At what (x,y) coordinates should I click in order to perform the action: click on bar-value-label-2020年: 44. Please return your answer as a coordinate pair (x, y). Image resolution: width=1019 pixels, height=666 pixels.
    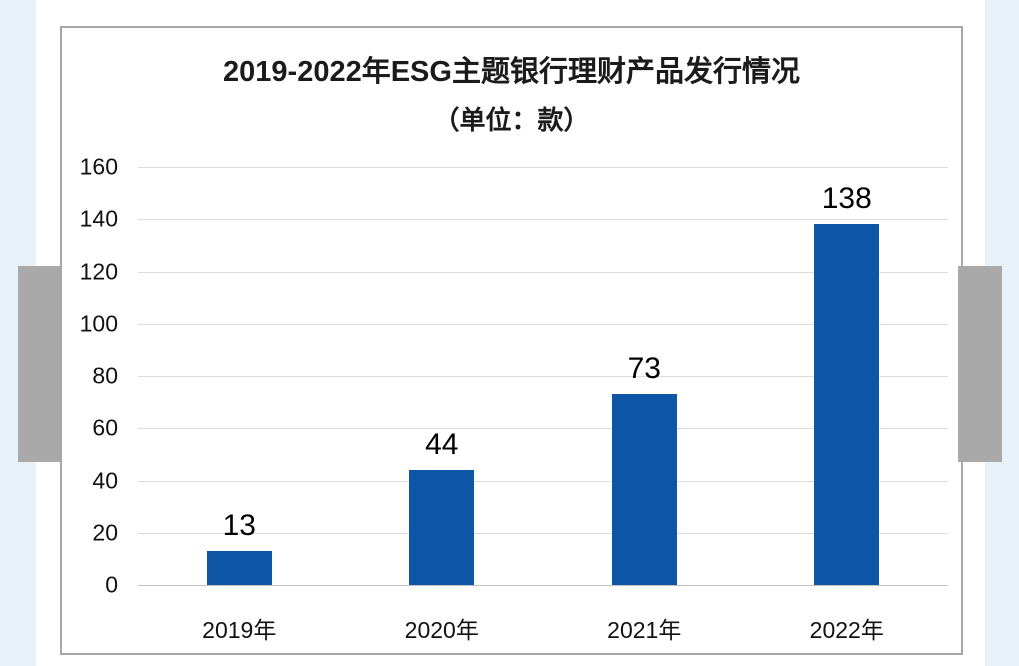
    Looking at the image, I should click on (442, 445).